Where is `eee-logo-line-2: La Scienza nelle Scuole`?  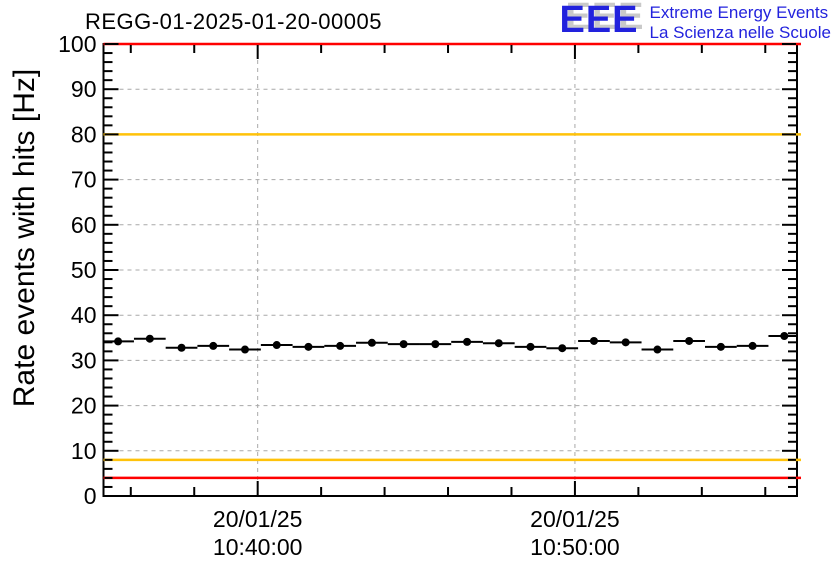
eee-logo-line-2: La Scienza nelle Scuole is located at coordinates (740, 32).